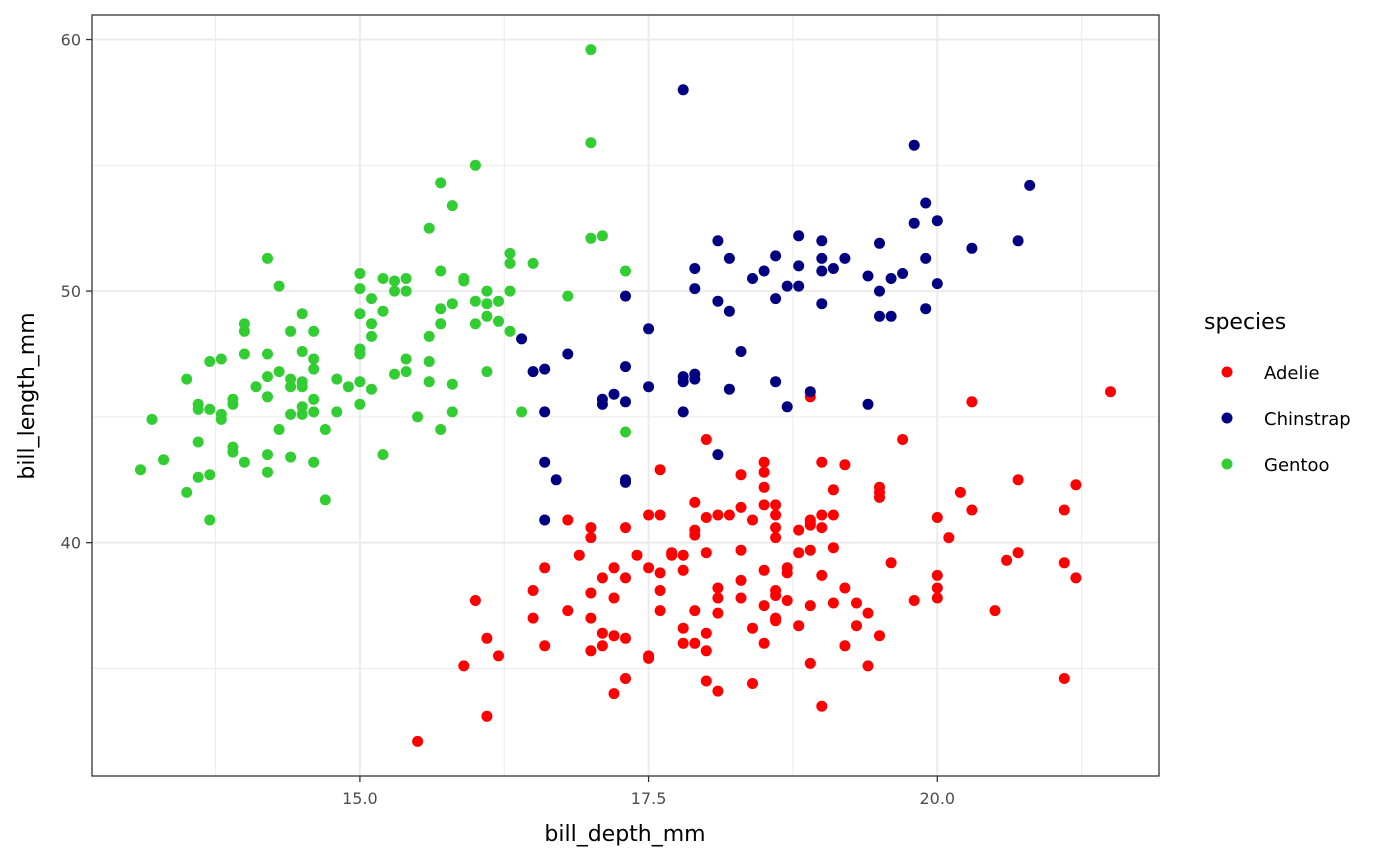  I want to click on x-tick-label: 17.5, so click(649, 798).